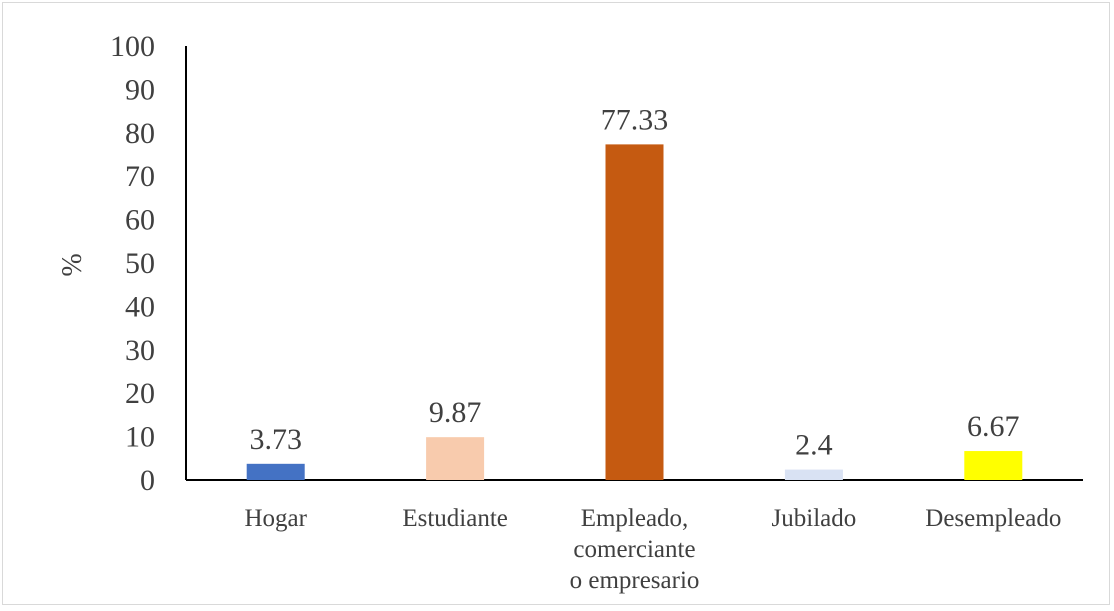 The height and width of the screenshot is (611, 1114). I want to click on y-tick-label: 20, so click(140, 393).